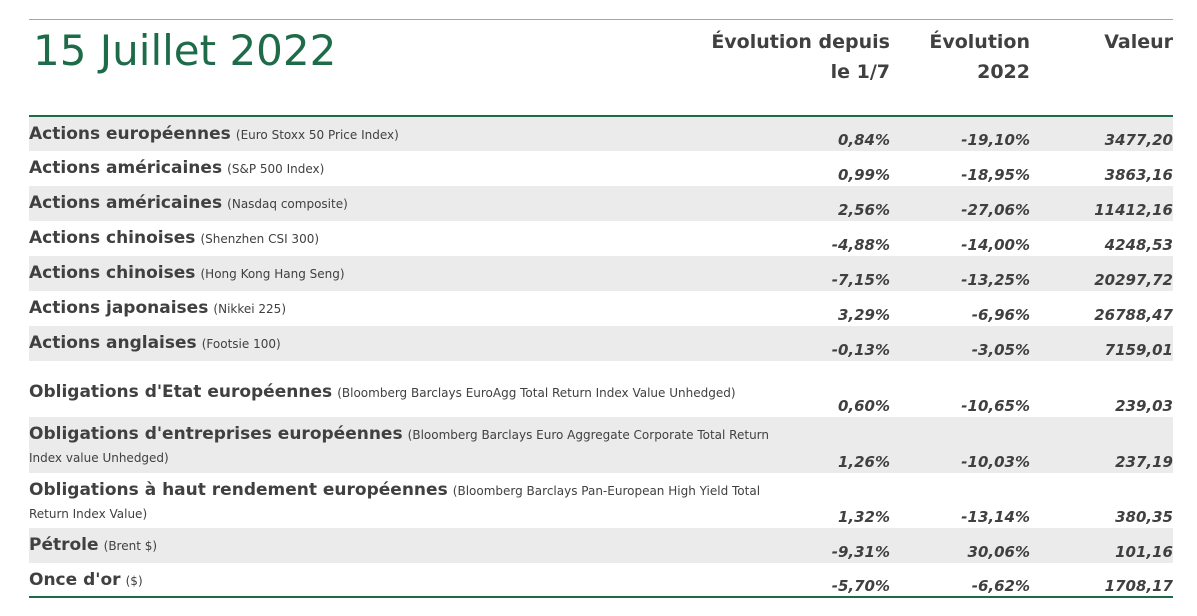 The width and height of the screenshot is (1197, 616). Describe the element at coordinates (979, 42) in the screenshot. I see `header-evolution-ytd-line1: Évolution` at that location.